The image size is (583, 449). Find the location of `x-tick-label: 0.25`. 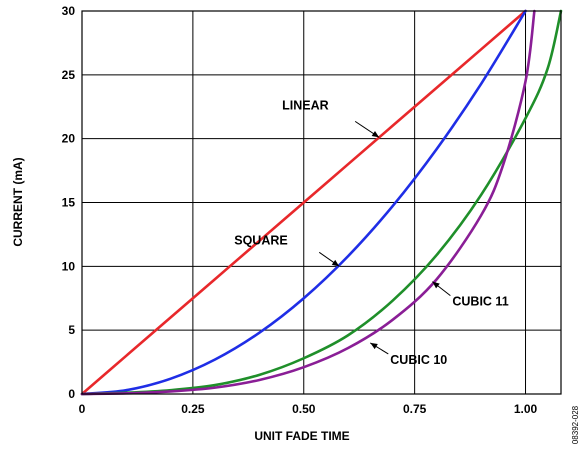

x-tick-label: 0.25 is located at coordinates (193, 409).